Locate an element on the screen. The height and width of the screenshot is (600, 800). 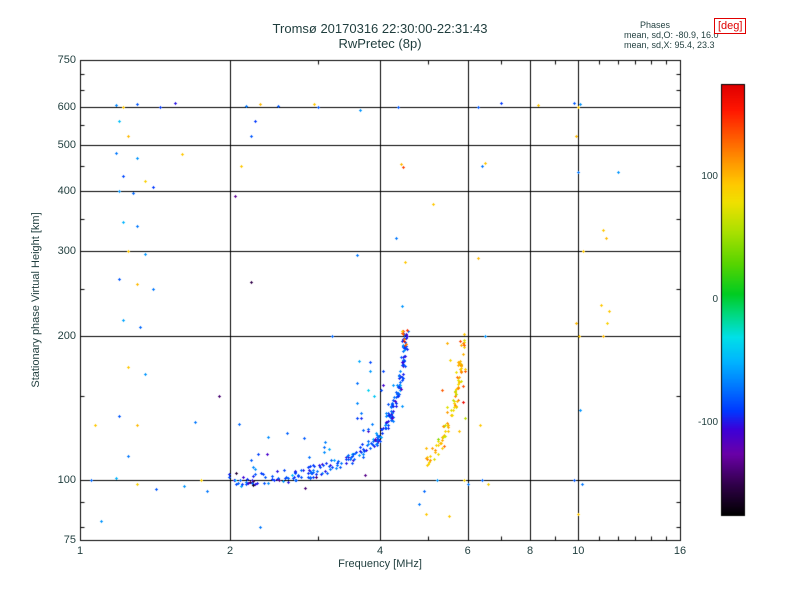
x-tick-label: 16 is located at coordinates (680, 551).